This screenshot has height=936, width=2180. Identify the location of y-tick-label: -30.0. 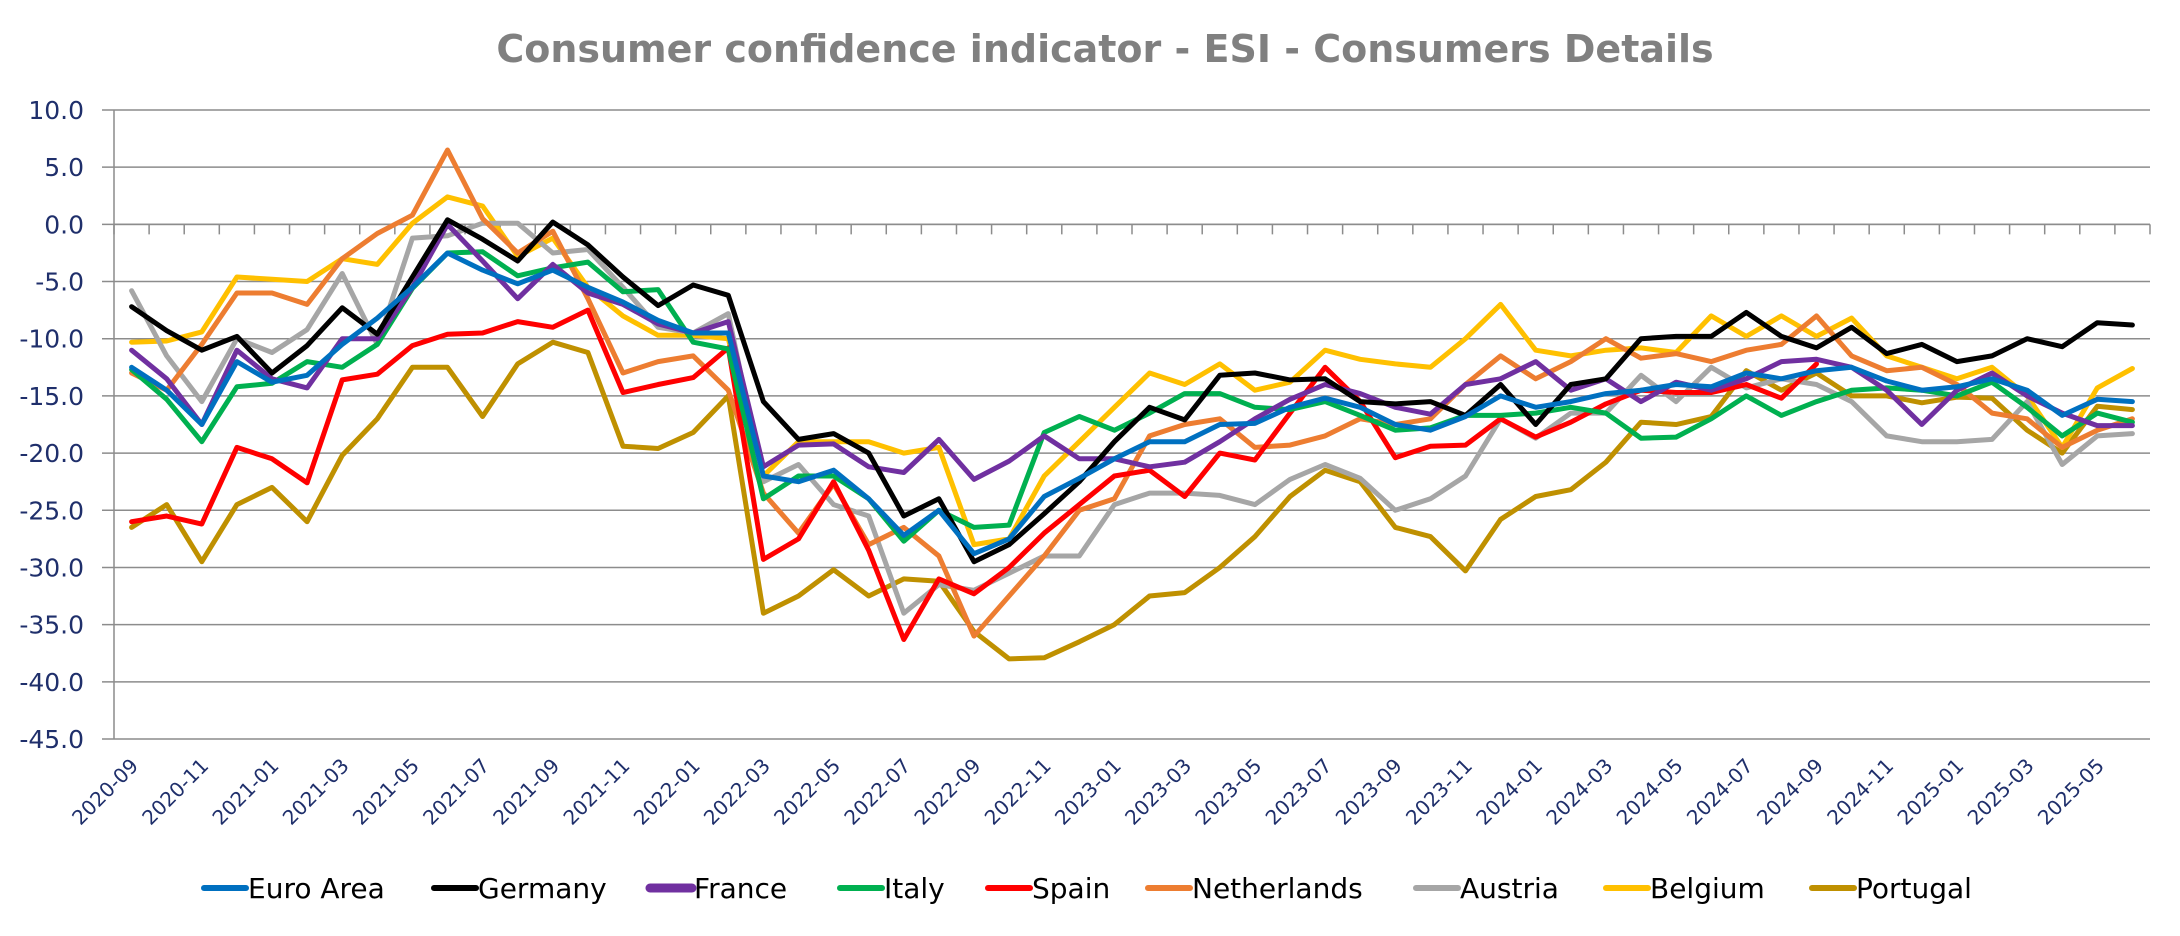
(51, 567).